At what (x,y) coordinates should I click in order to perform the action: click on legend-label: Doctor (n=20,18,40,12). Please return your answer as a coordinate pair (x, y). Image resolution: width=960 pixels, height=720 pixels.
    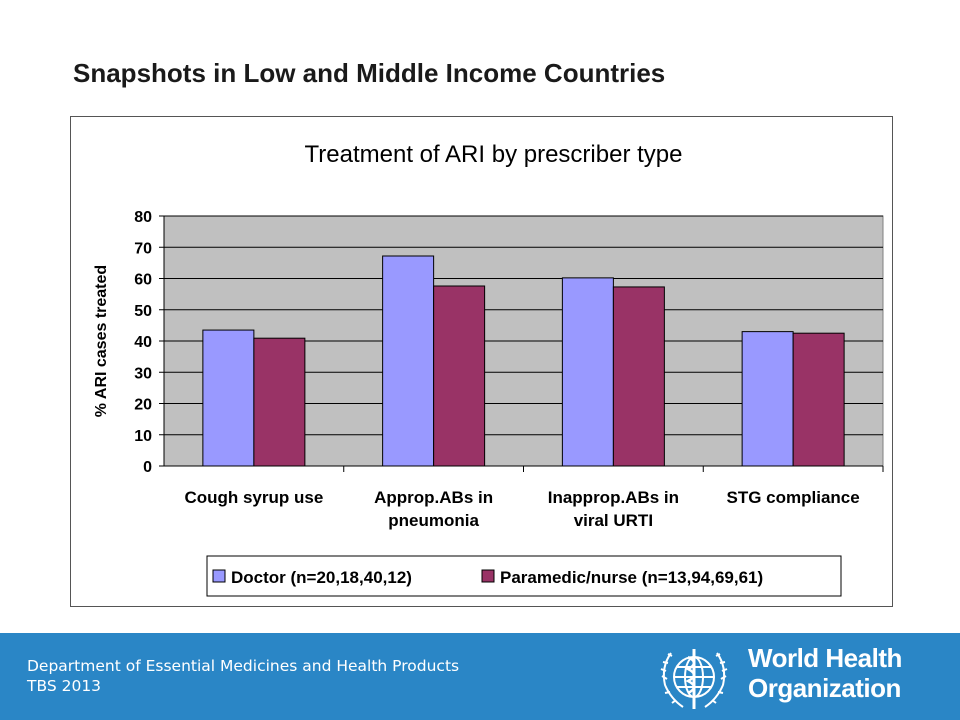
    Looking at the image, I should click on (321, 577).